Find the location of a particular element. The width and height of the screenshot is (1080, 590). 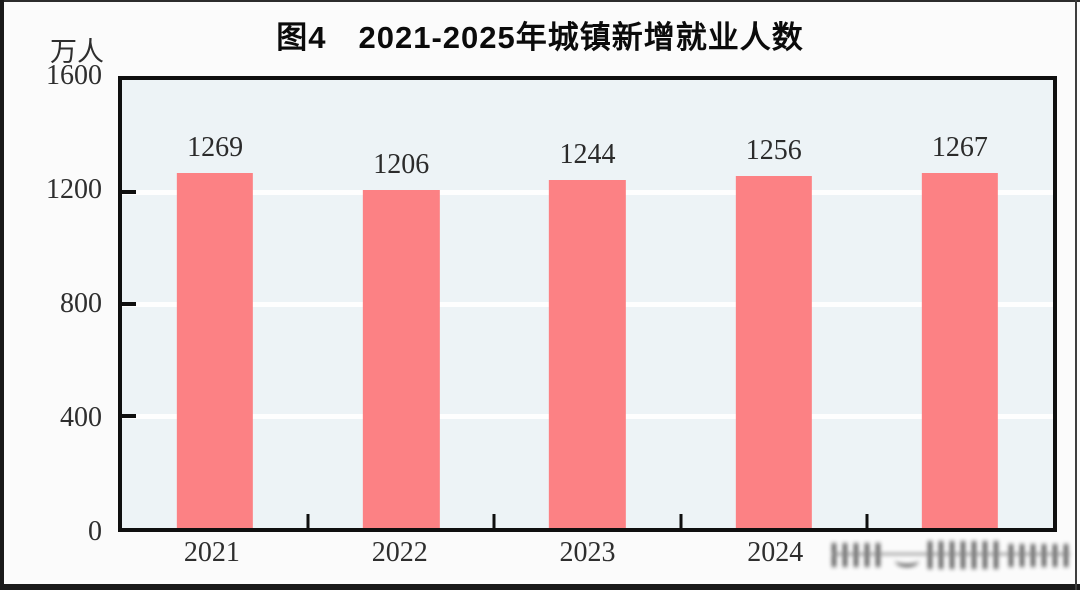

x-axis-tick-labels: 2021 2022 2023 2024 is located at coordinates (587, 557).